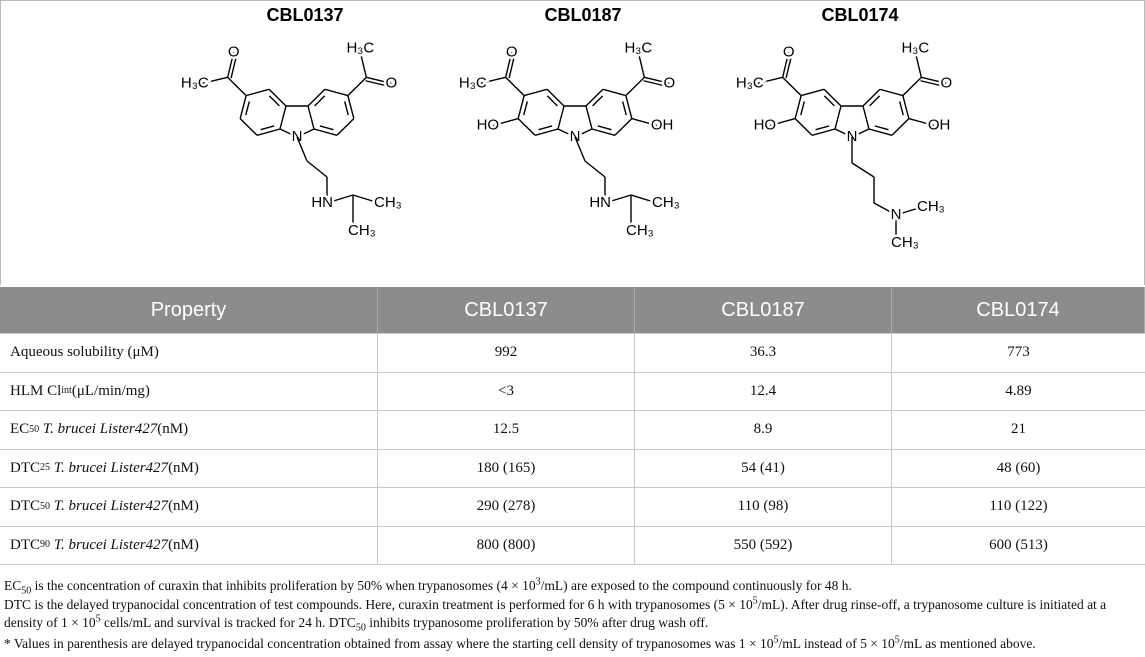  What do you see at coordinates (1018, 544) in the screenshot?
I see `value-cell: 600 (513)` at bounding box center [1018, 544].